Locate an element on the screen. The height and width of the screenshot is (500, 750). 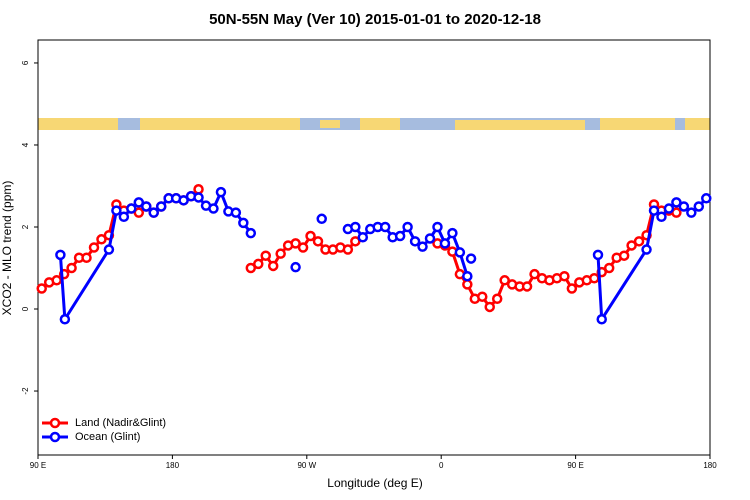
y-tick-label: -2 is located at coordinates (25, 391).